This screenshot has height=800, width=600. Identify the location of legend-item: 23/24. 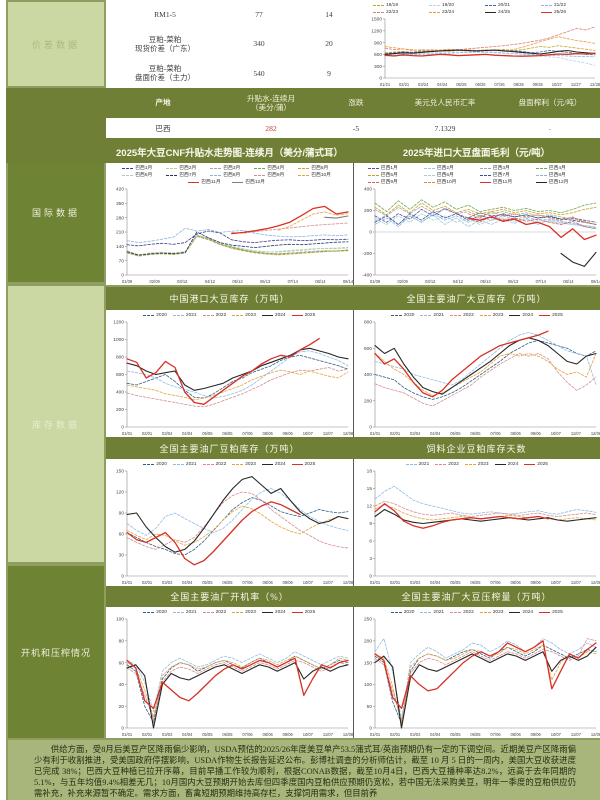
(454, 12).